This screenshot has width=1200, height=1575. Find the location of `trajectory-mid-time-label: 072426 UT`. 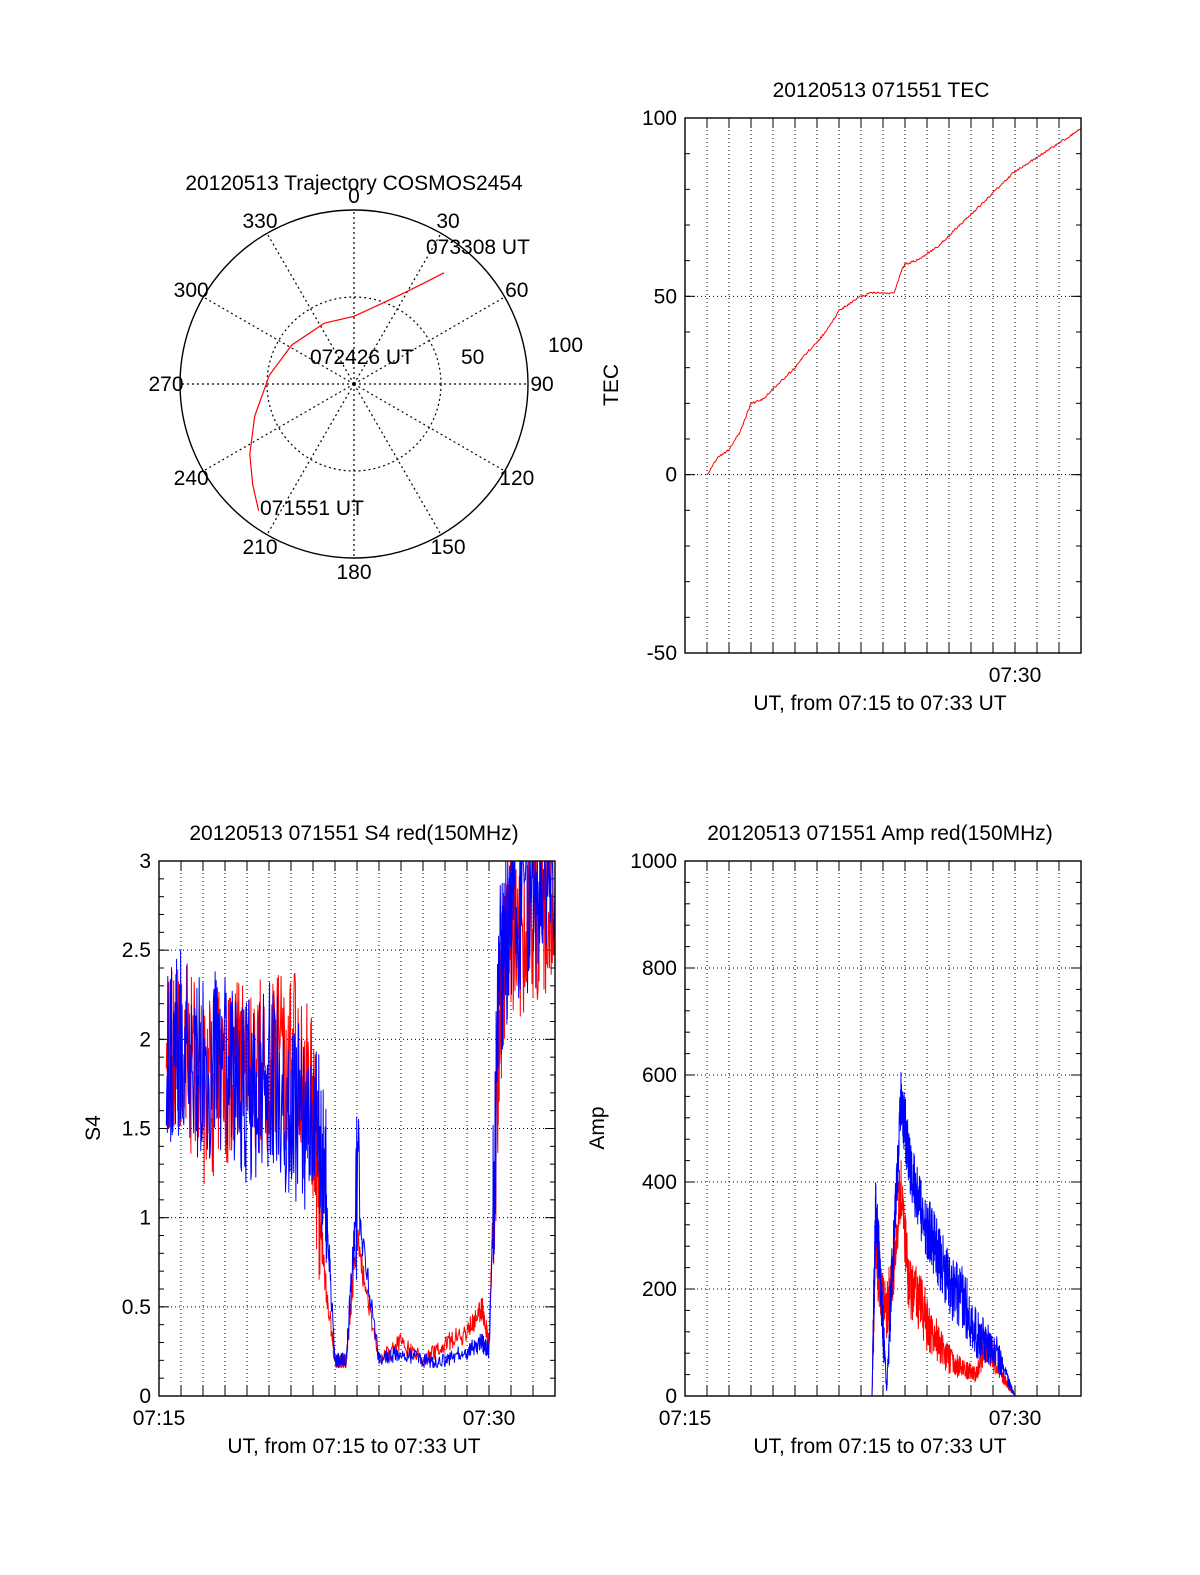

trajectory-mid-time-label: 072426 UT is located at coordinates (362, 357).